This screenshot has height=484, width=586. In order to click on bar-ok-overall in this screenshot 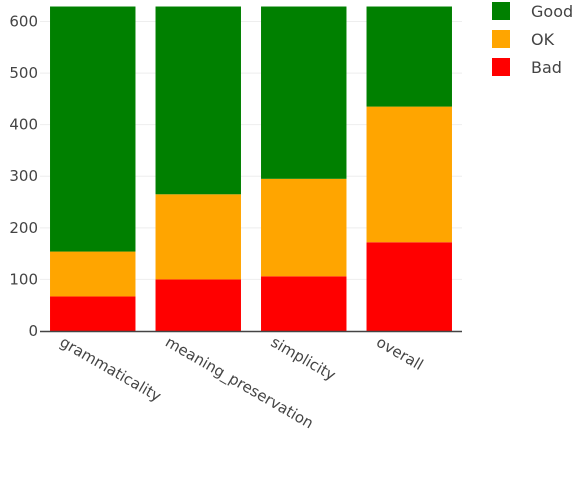, I will do `click(409, 174)`.